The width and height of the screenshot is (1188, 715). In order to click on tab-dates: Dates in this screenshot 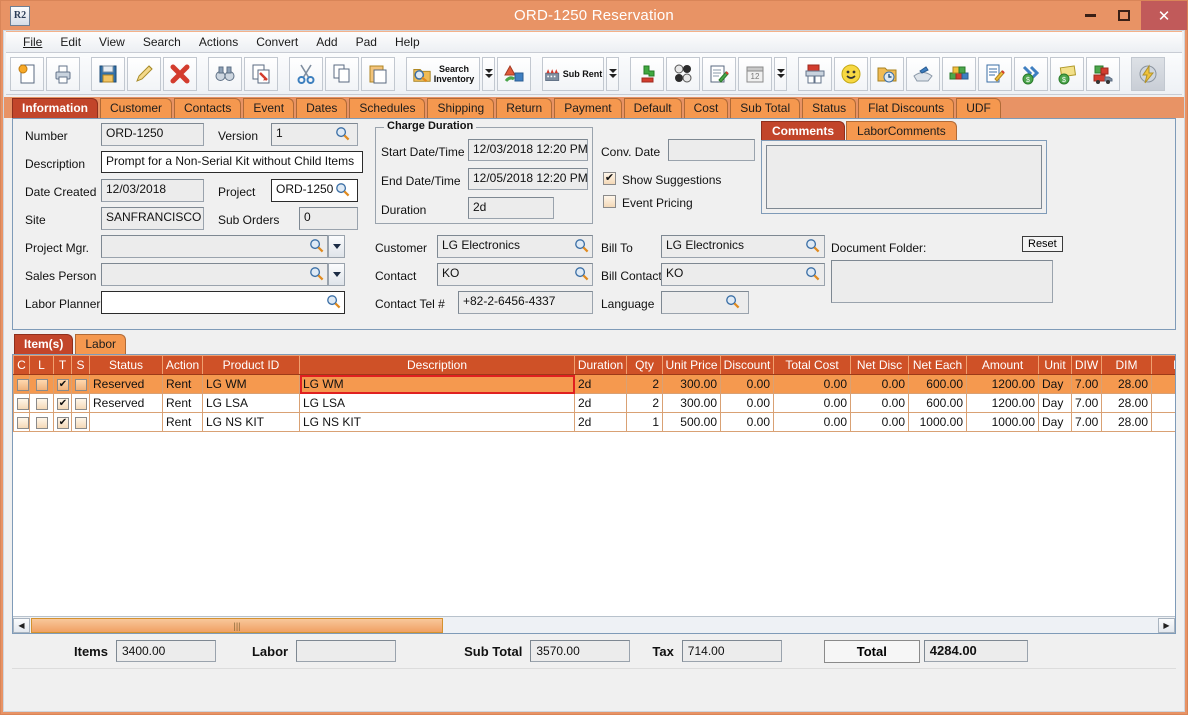, I will do `click(322, 108)`.